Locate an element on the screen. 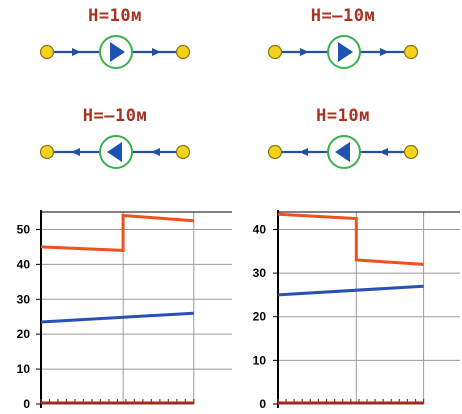  pump-scheme-2: H=–10м is located at coordinates (343, 40).